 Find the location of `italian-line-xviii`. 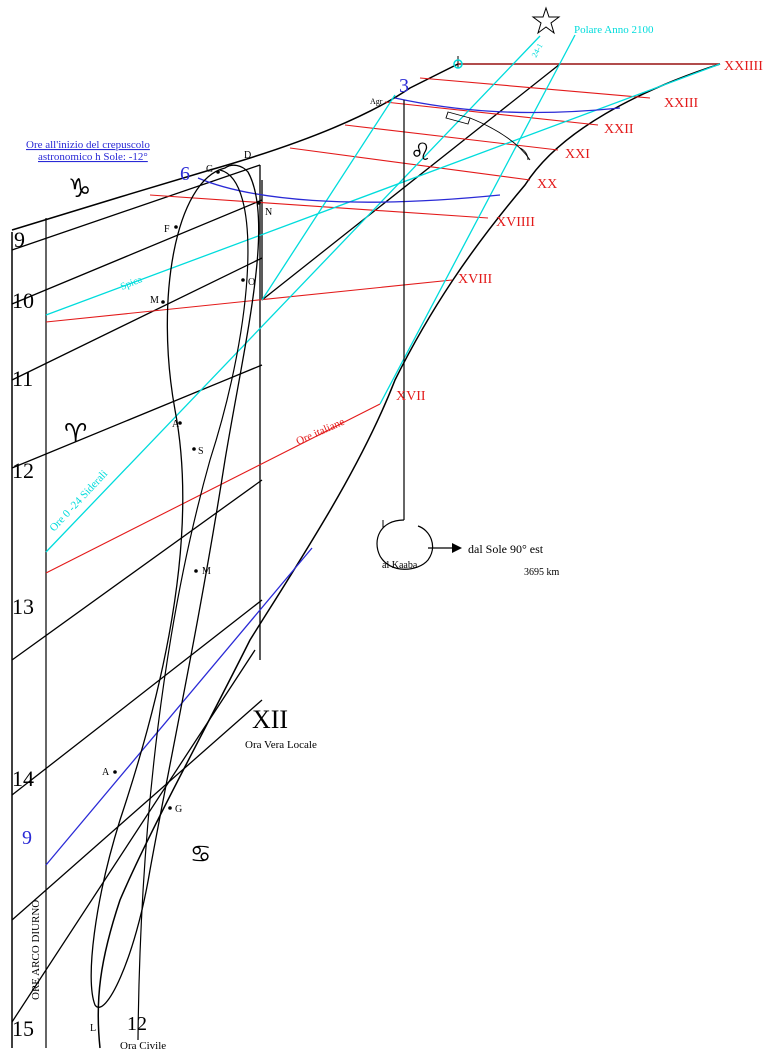

italian-line-xviii is located at coordinates (249, 301).